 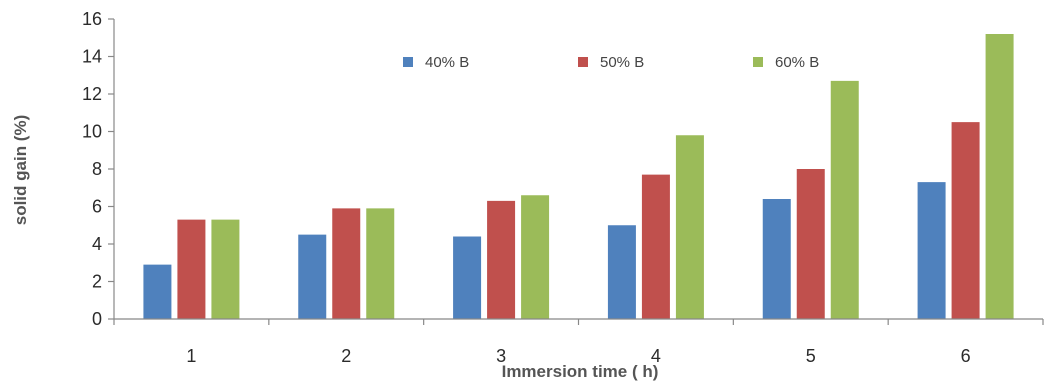 I want to click on x-axis-title: Immersion time ( h), so click(x=580, y=371).